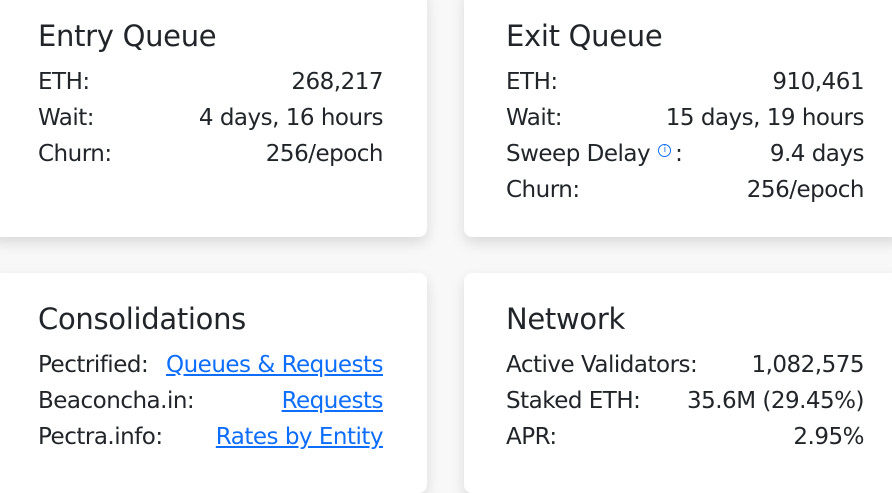  Describe the element at coordinates (291, 118) in the screenshot. I see `value: 4 days, 16 hours` at that location.